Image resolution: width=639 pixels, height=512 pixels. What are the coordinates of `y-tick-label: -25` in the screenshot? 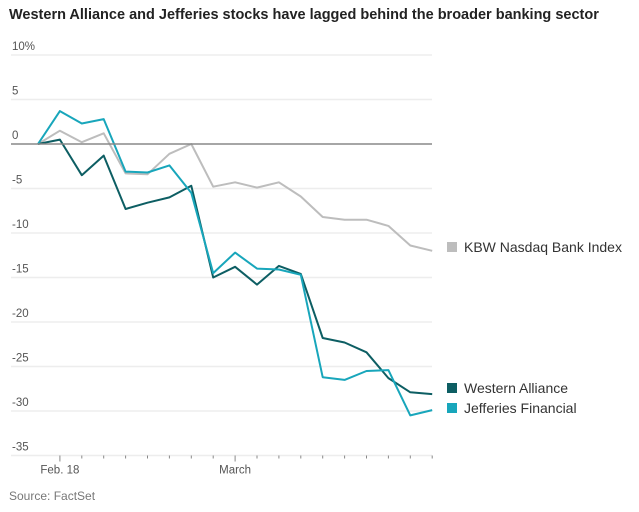 It's located at (20, 359).